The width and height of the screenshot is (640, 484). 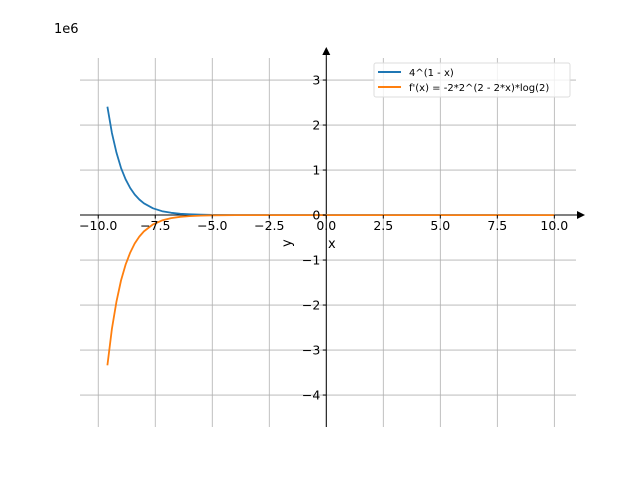 I want to click on legend-label-1: f'(x) = -2*2^(2 - 2*x)*log(2), so click(x=479, y=88).